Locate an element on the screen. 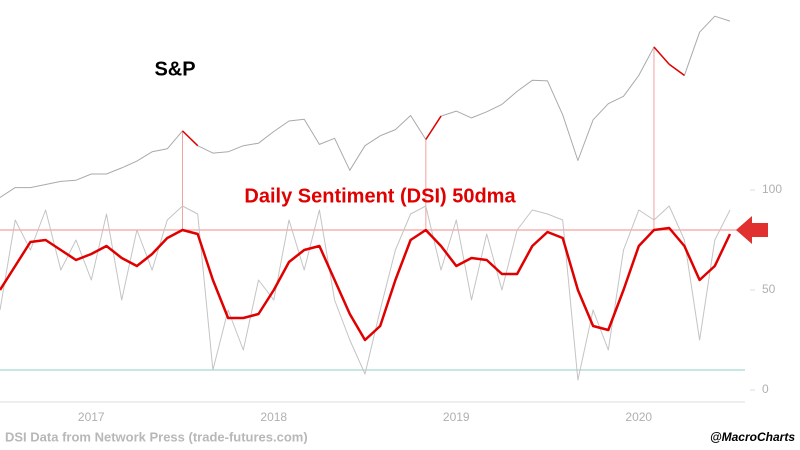 Image resolution: width=800 pixels, height=450 pixels. x-tick-label: 2019 is located at coordinates (456, 417).